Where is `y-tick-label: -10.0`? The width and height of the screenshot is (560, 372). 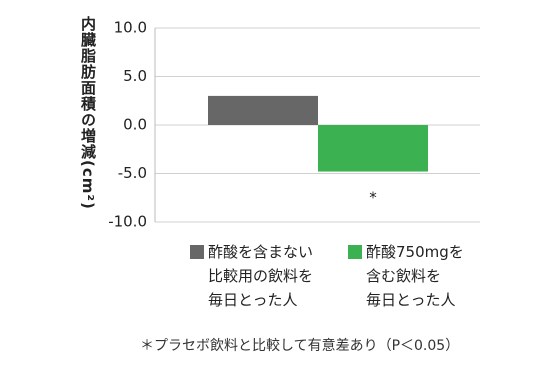
y-tick-label: -10.0 is located at coordinates (127, 222).